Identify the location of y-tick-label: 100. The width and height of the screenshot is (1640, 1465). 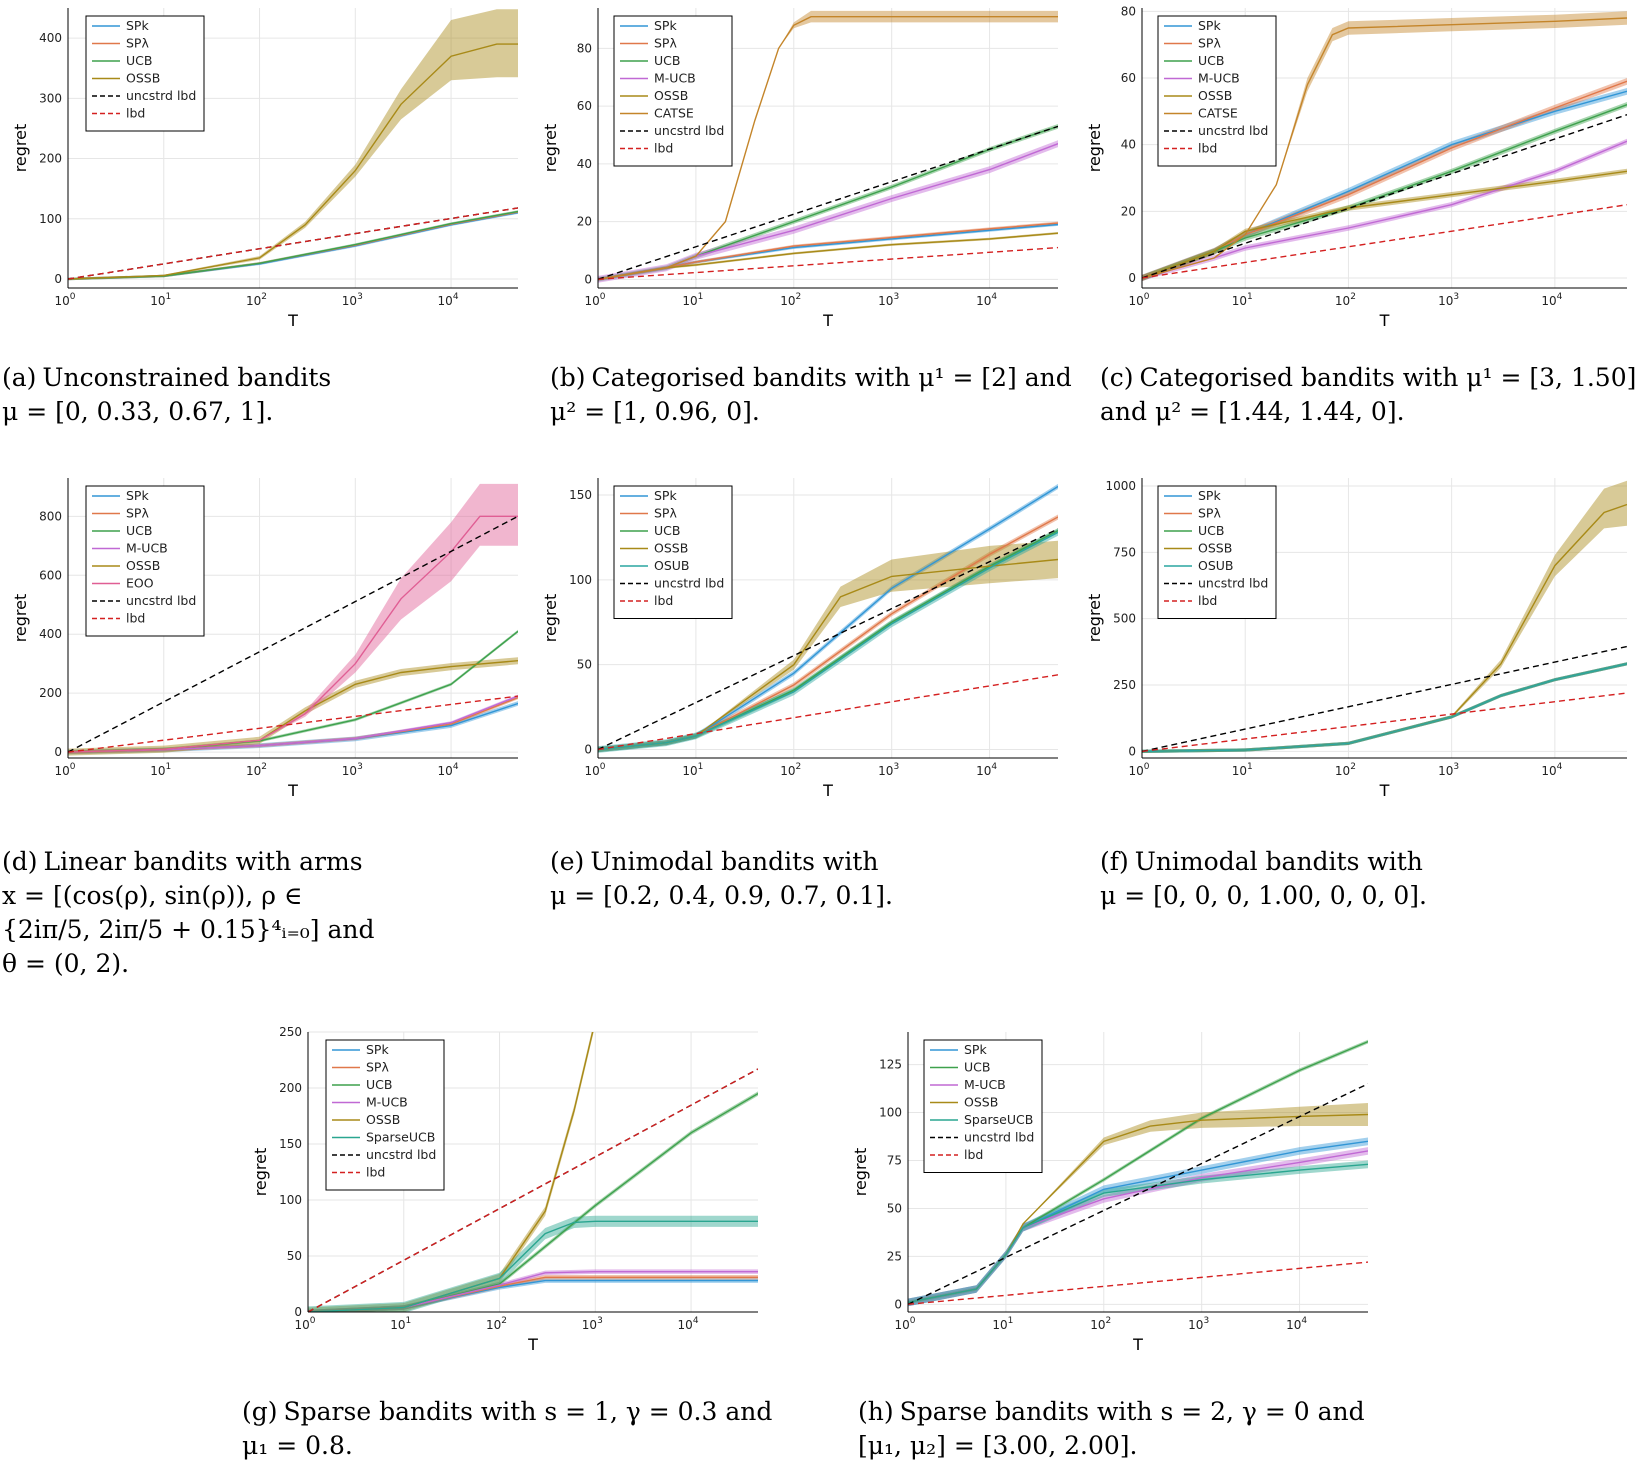
(50, 219).